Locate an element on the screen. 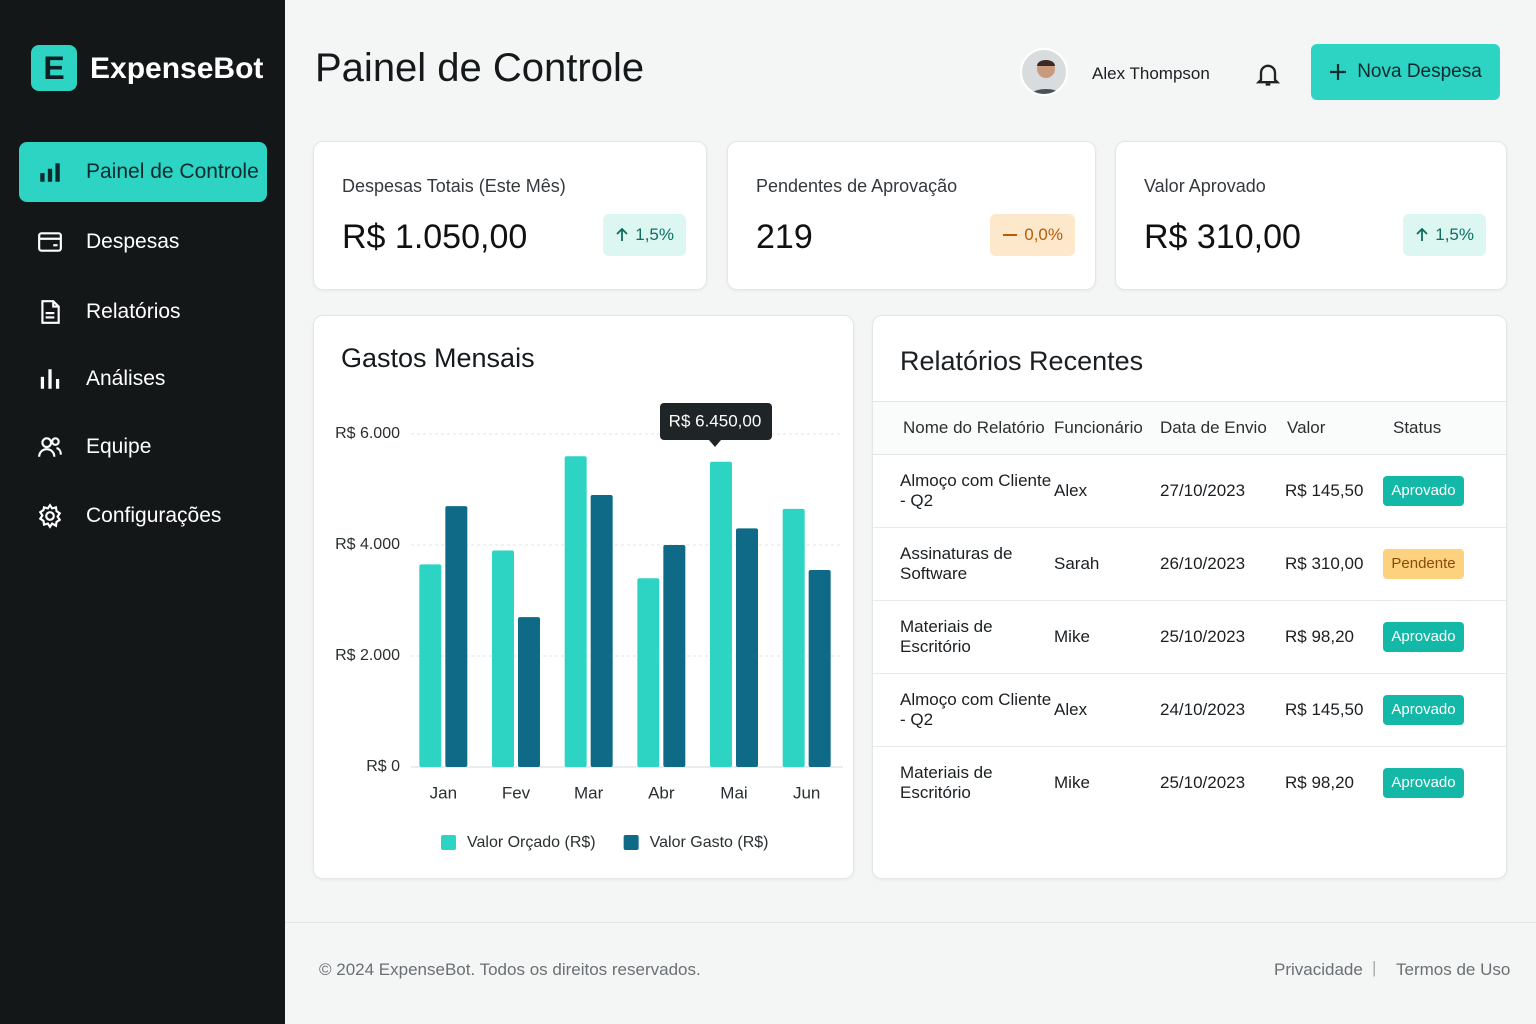  footer-link: Termos de Uso is located at coordinates (1453, 969).